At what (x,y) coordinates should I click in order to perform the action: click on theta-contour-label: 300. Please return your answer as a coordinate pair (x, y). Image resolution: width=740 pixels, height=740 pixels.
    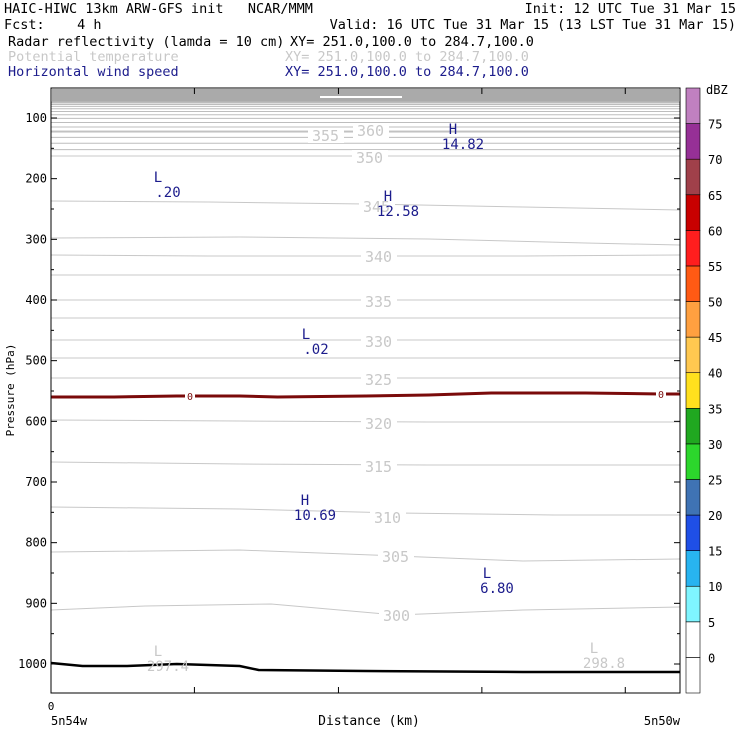
    Looking at the image, I should click on (396, 616).